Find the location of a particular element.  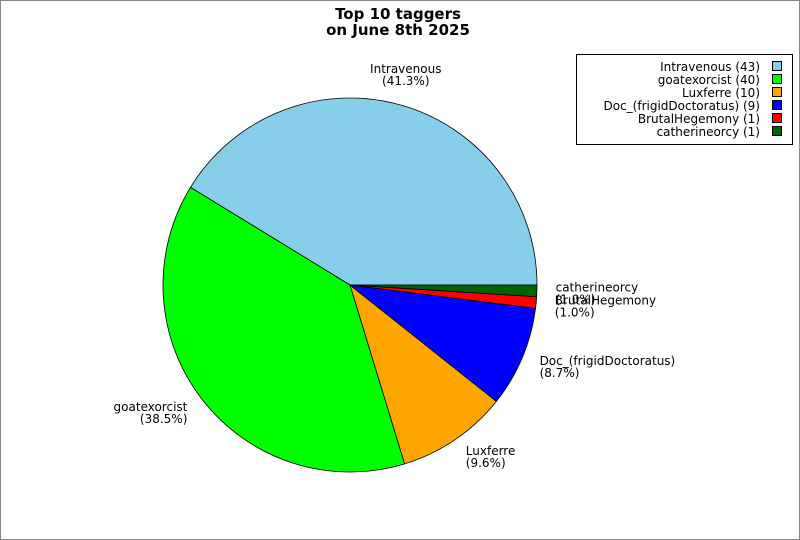

legend-label: Luxferre (10) is located at coordinates (721, 93).